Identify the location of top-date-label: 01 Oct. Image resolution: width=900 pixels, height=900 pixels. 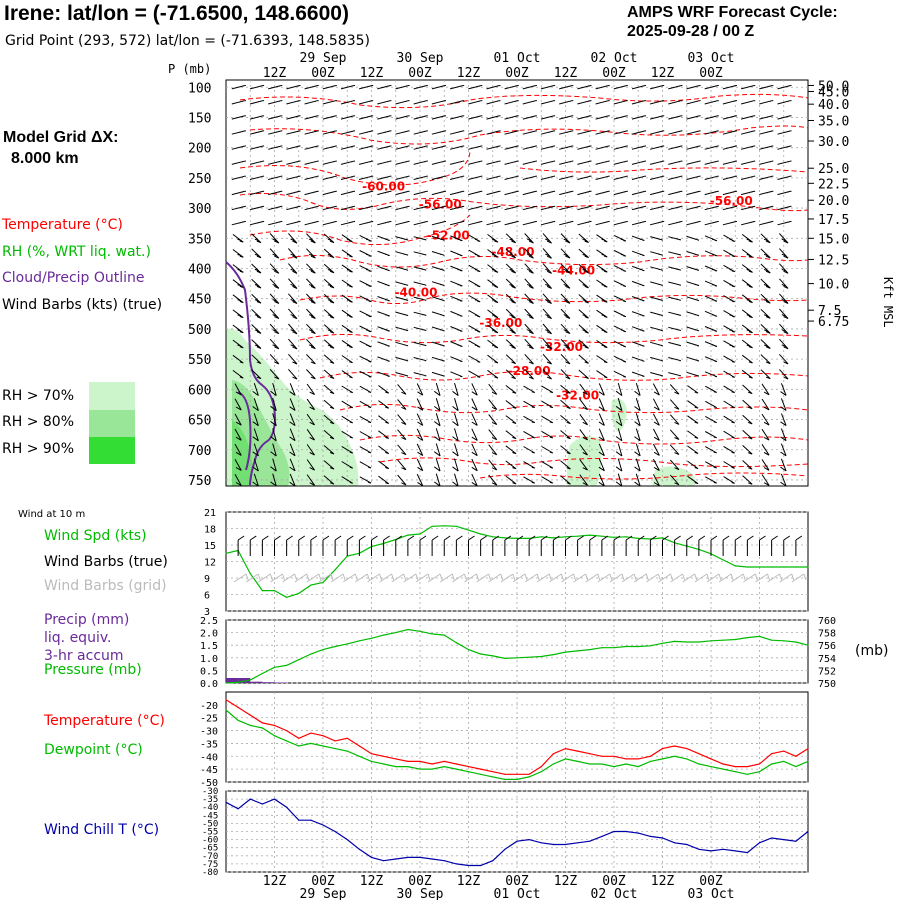
(517, 58).